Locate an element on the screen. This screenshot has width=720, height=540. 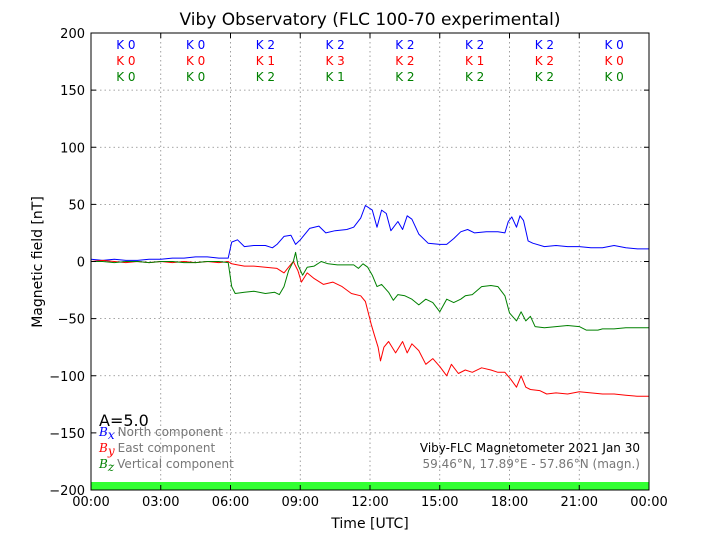
y-tick-label: 0 is located at coordinates (81, 263).